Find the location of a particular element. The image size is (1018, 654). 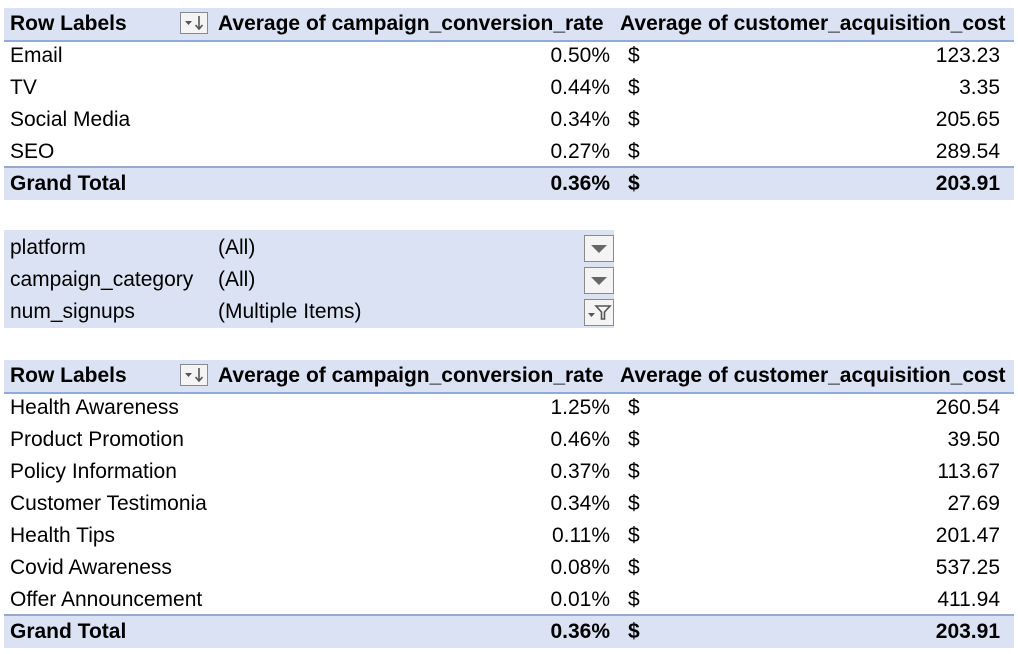

filter-field-name: campaign_category is located at coordinates (102, 279).